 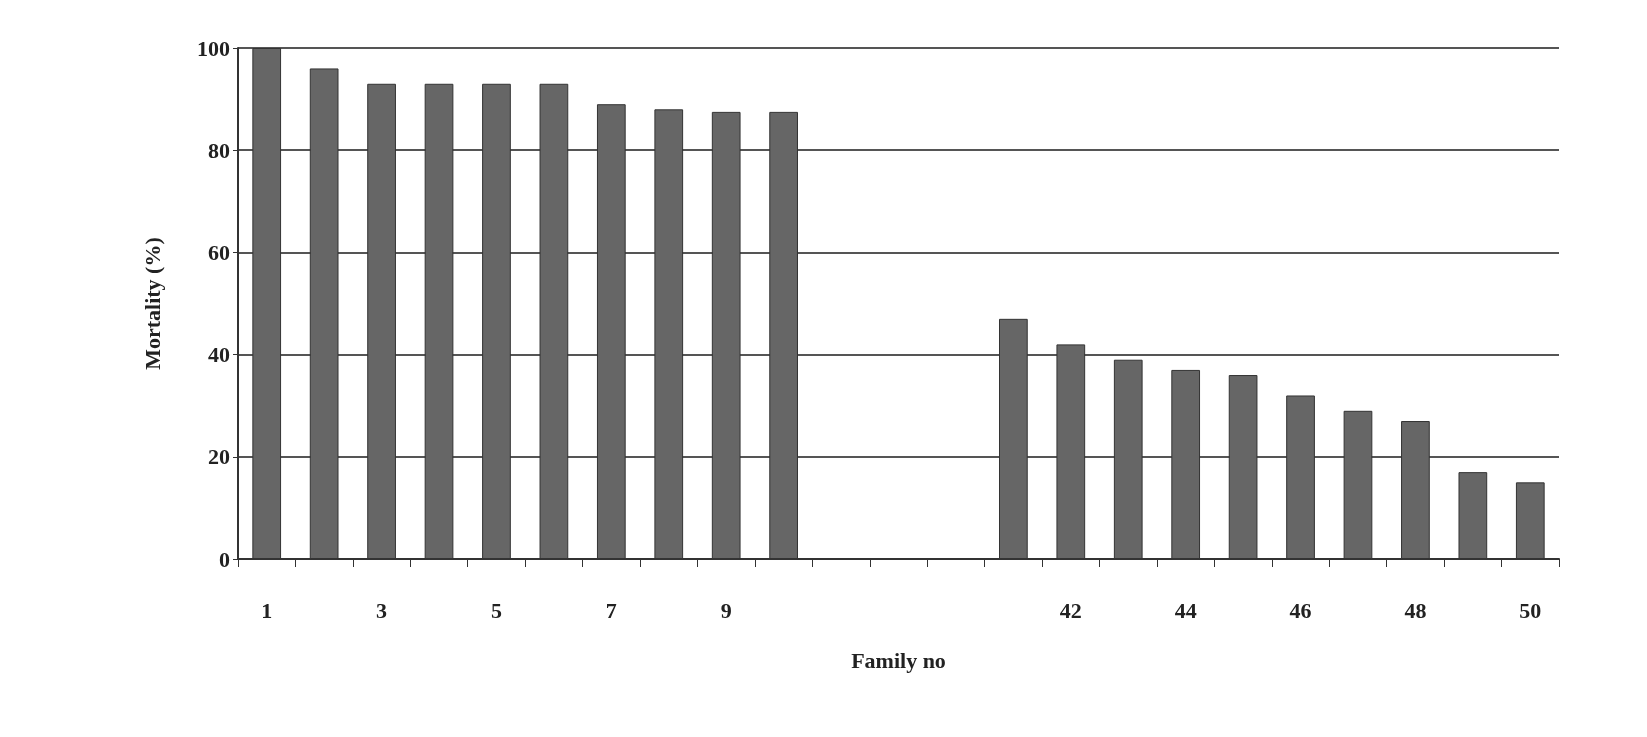 I want to click on x-tick-label: 9, so click(x=726, y=610).